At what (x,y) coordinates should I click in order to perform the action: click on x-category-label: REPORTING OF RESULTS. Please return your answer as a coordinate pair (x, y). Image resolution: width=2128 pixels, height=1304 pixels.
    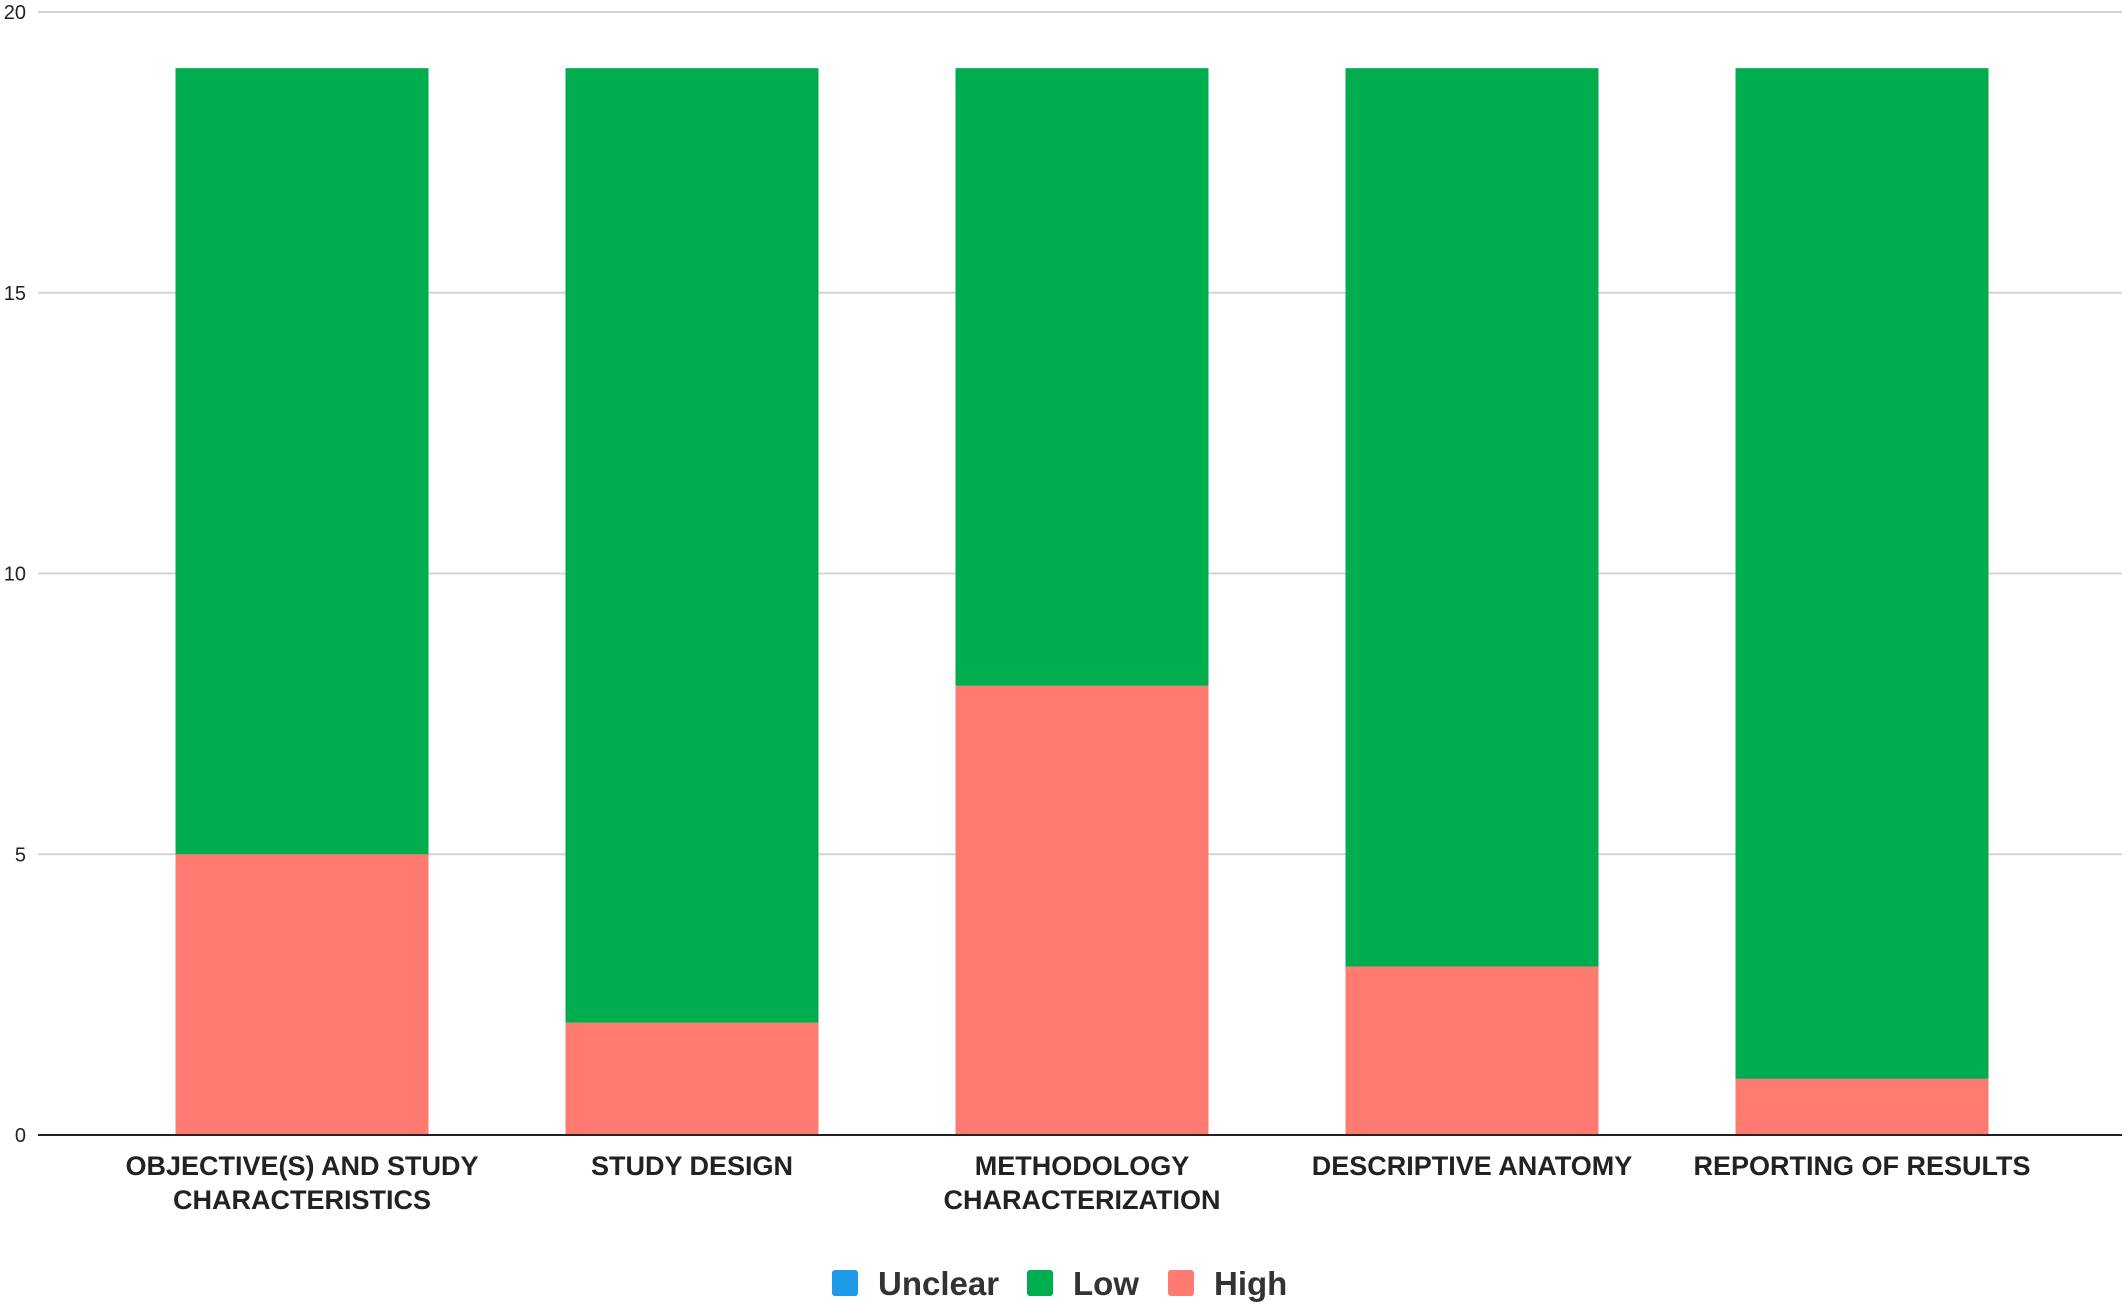
    Looking at the image, I should click on (1861, 1166).